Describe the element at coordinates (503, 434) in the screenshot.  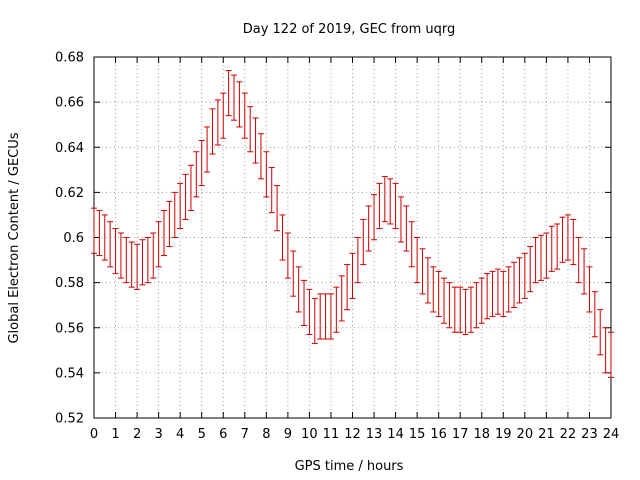
I see `x-tick-label: 19` at that location.